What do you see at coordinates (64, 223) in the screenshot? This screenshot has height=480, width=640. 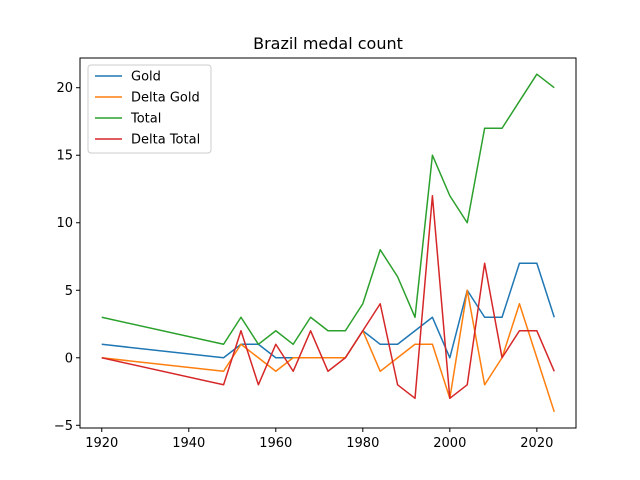 I see `y-tick-label: 10` at bounding box center [64, 223].